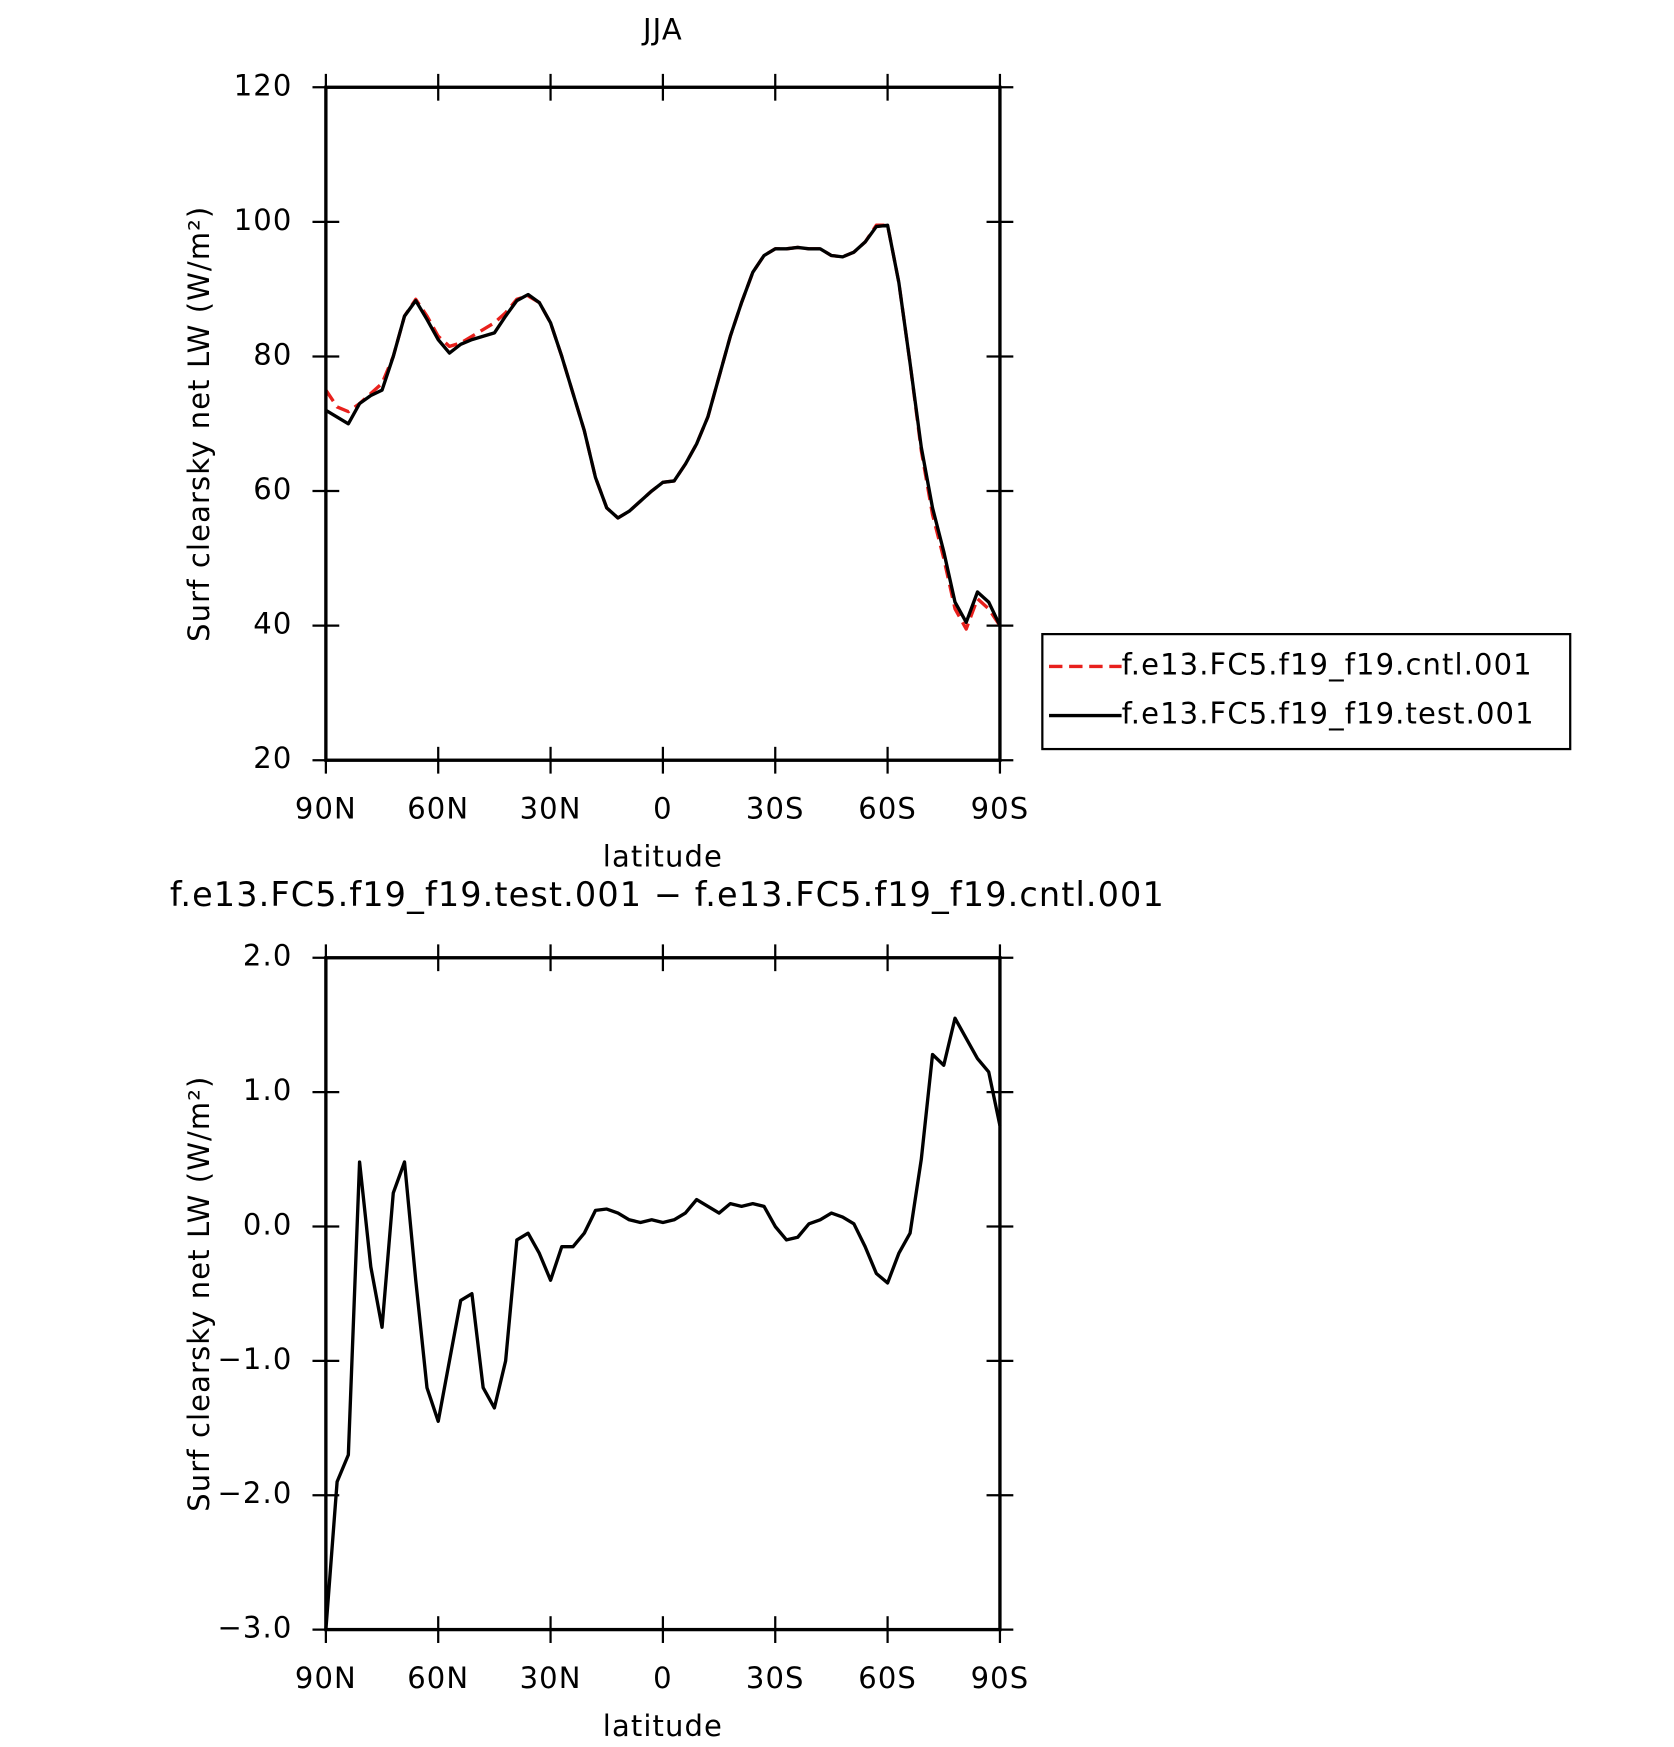 This screenshot has height=1747, width=1674. I want to click on y-tick-label: −3.0, so click(255, 1628).